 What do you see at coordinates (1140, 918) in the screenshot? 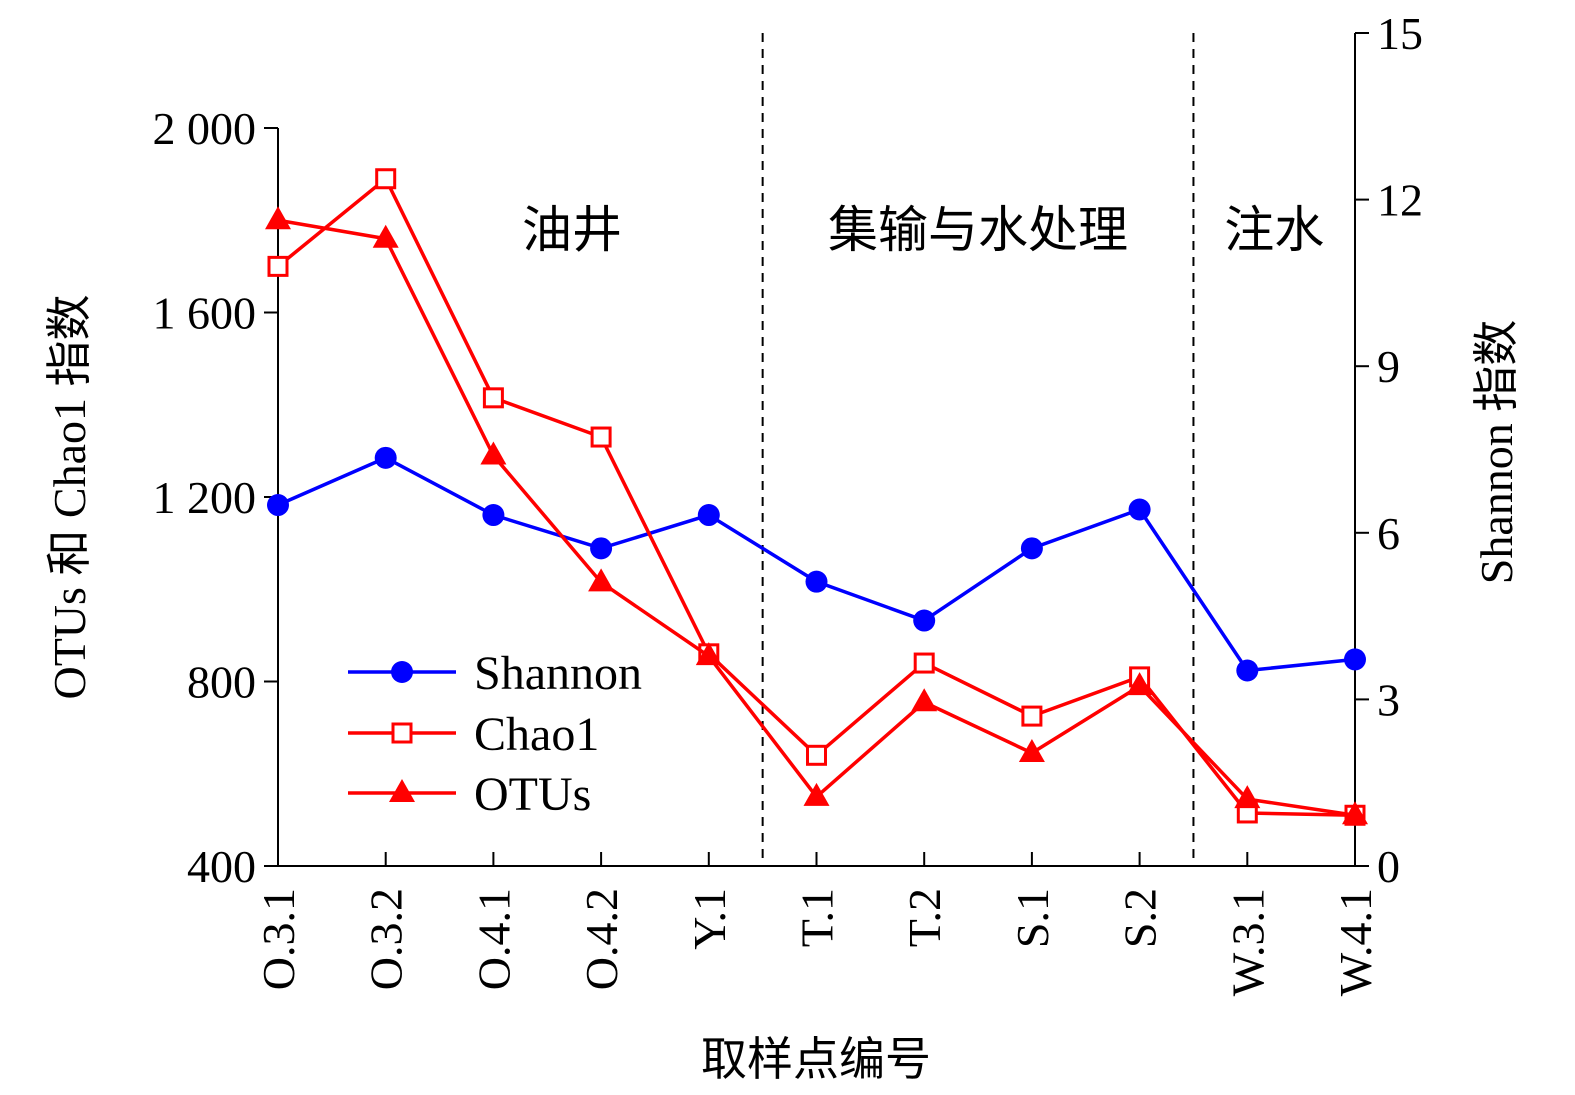
I see `x-tick-label: S.2` at bounding box center [1140, 918].